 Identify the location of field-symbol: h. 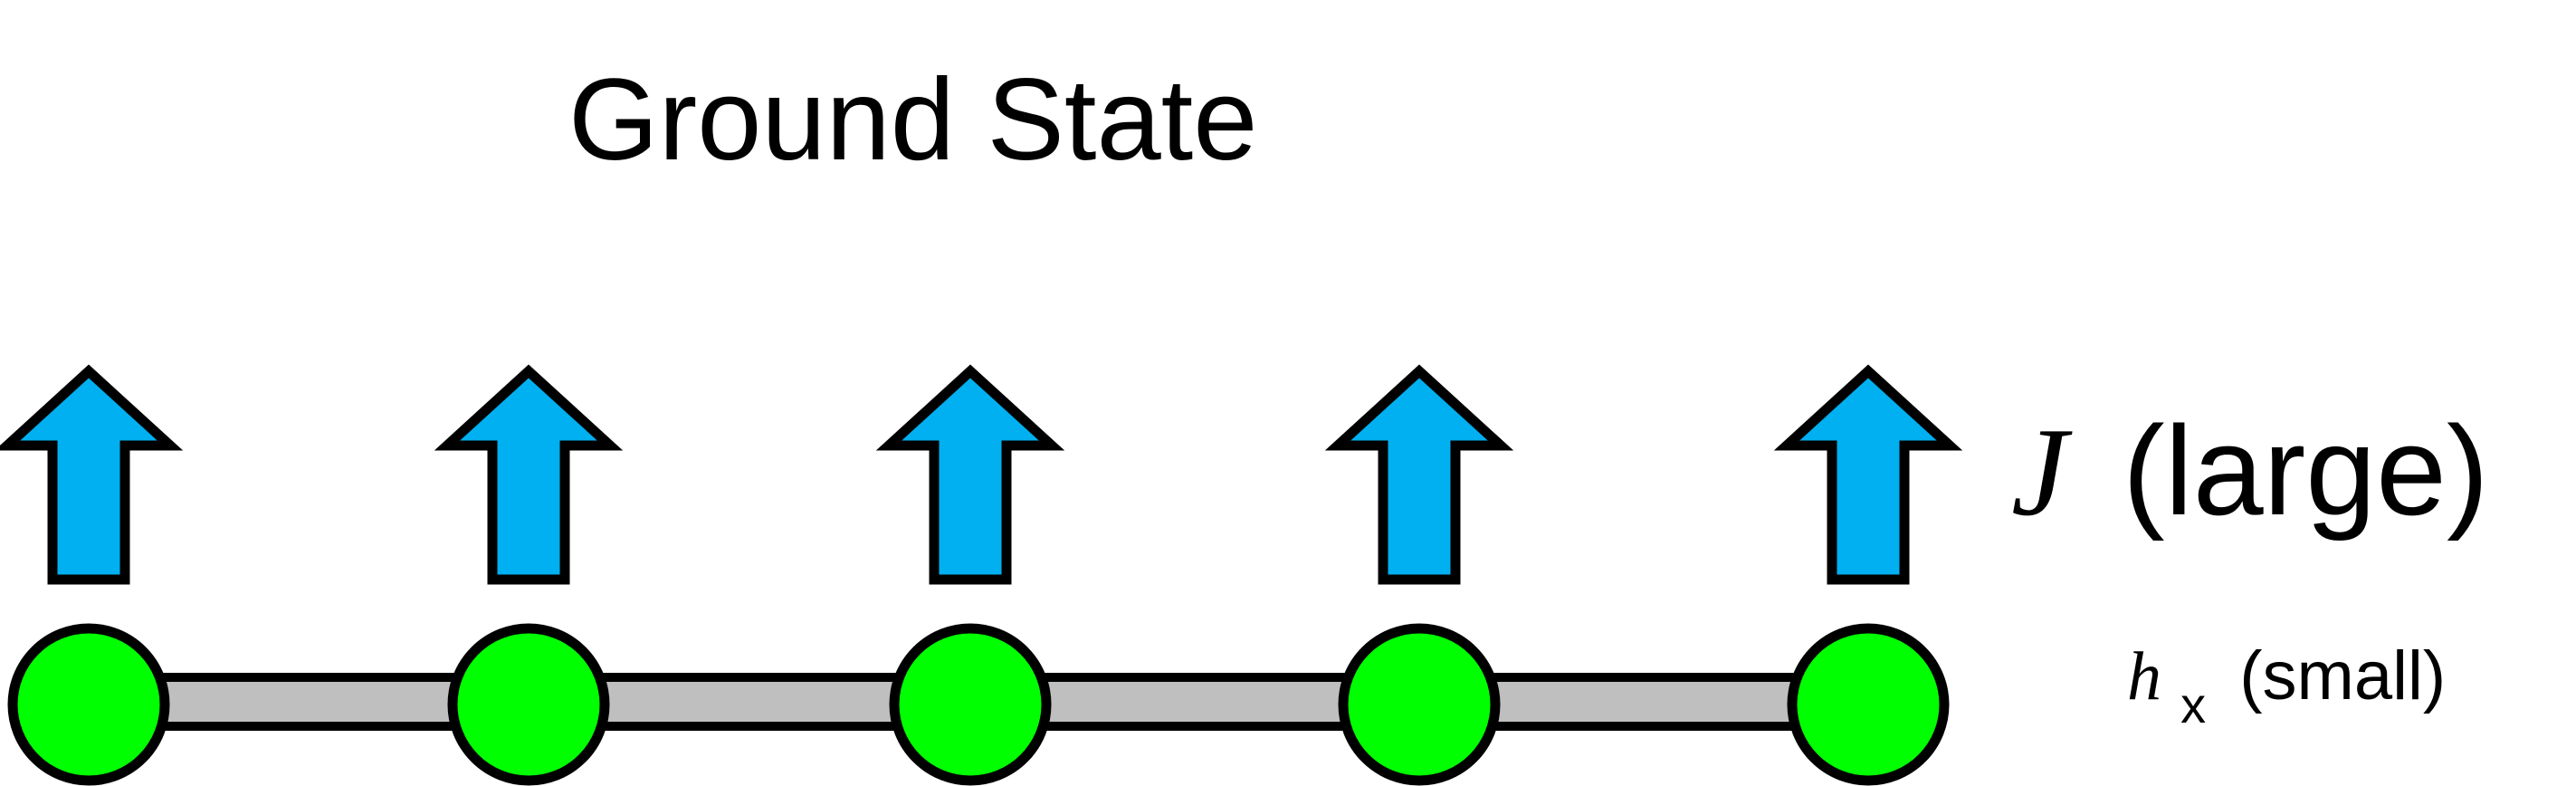
(2144, 676).